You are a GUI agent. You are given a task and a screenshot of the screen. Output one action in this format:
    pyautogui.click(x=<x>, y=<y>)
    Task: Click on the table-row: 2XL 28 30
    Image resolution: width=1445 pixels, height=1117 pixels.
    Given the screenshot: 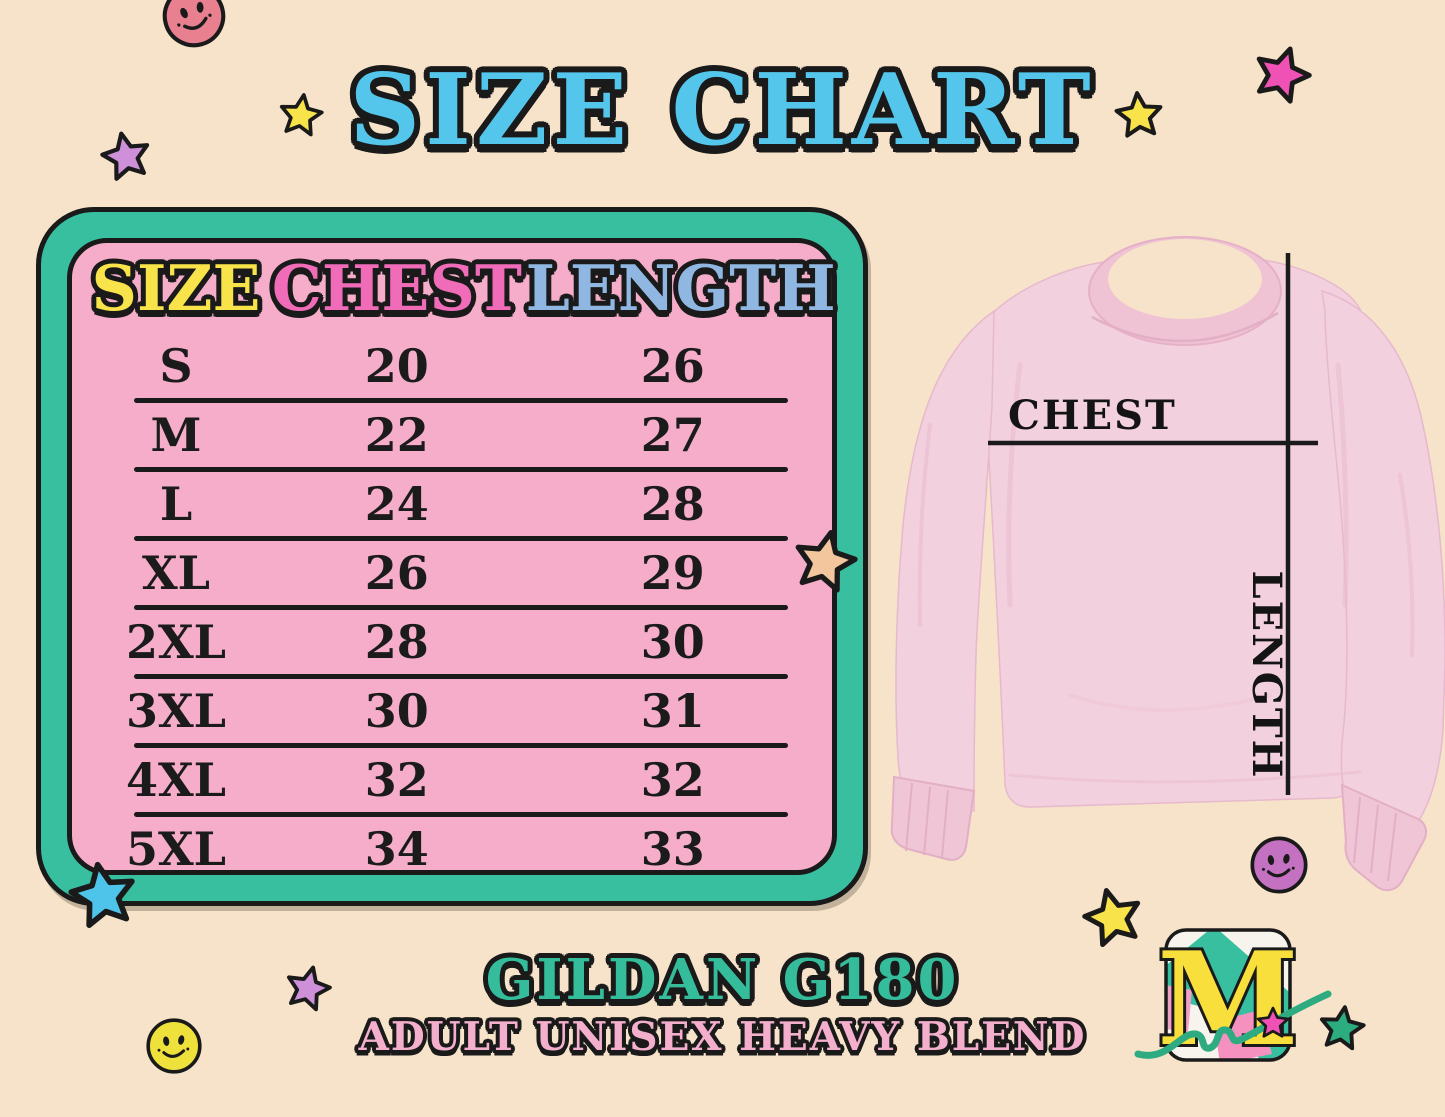 What is the action you would take?
    pyautogui.click(x=452, y=642)
    